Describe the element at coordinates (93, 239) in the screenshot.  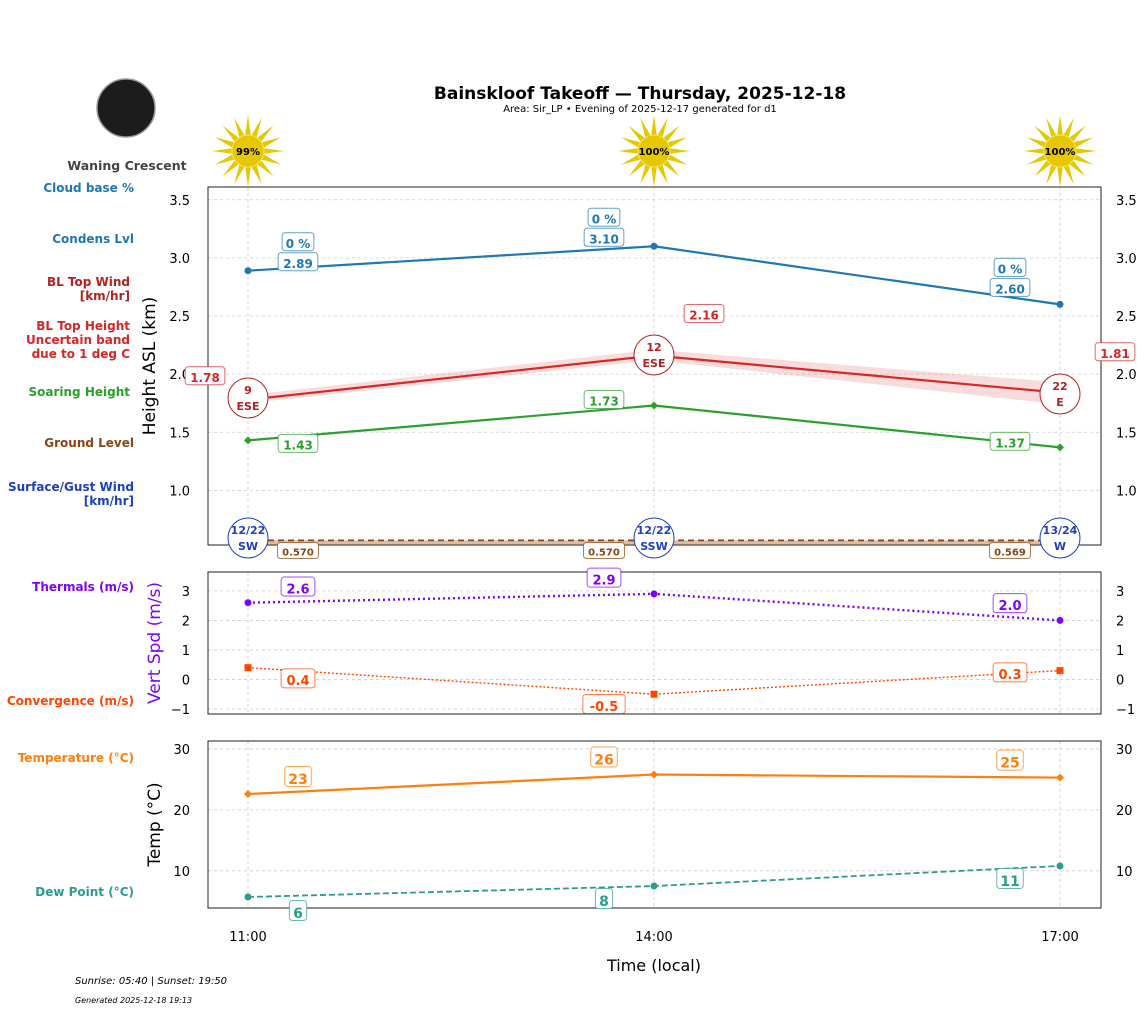
I see `side-label-condens: Condens Lvl` at that location.